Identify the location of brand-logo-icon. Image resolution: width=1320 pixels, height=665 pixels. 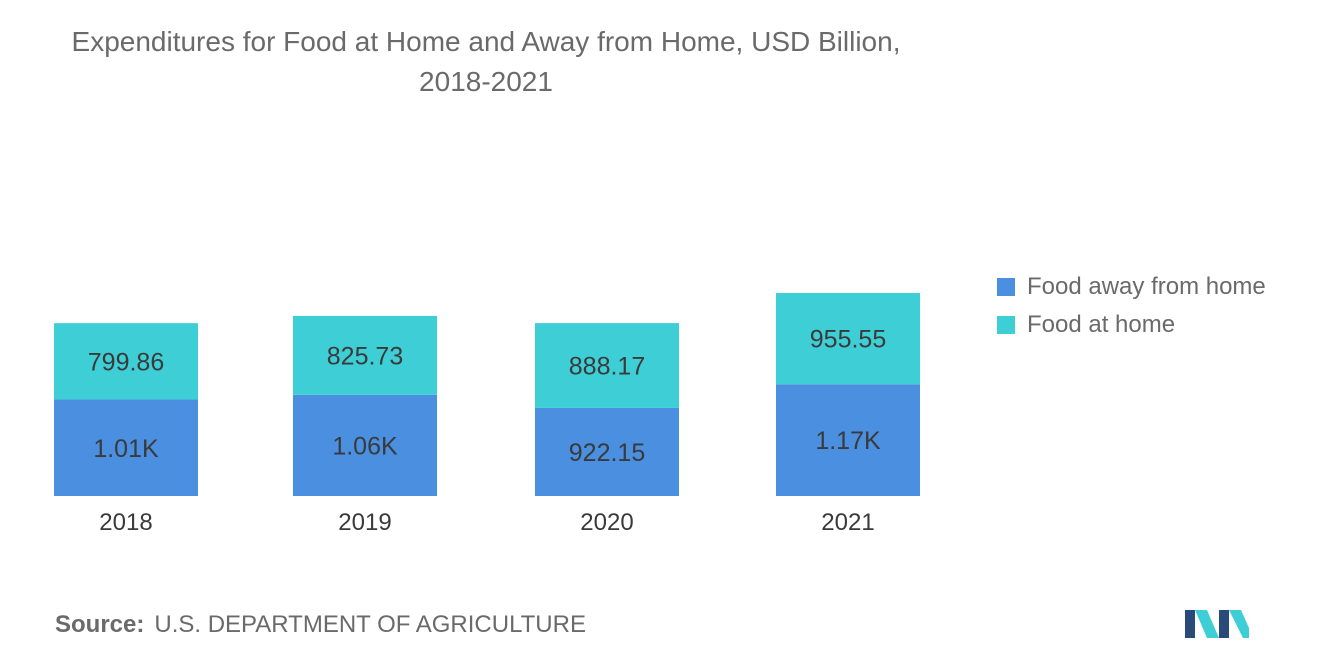
(1217, 624).